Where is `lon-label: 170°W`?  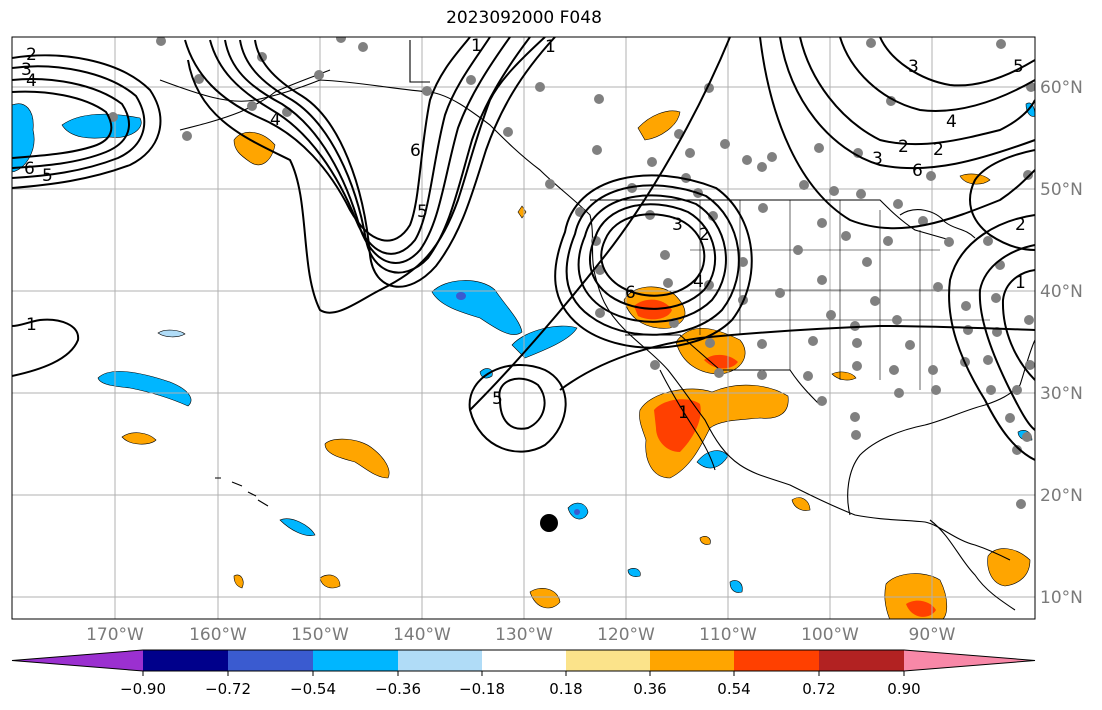
lon-label: 170°W is located at coordinates (115, 635).